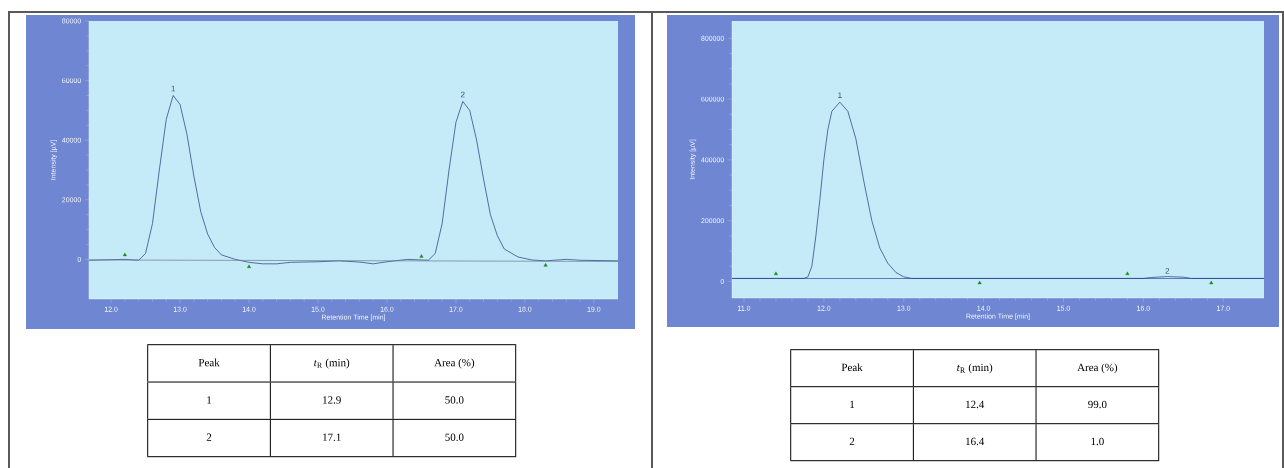 This screenshot has height=468, width=1284. What do you see at coordinates (975, 441) in the screenshot?
I see `text: 16.4` at bounding box center [975, 441].